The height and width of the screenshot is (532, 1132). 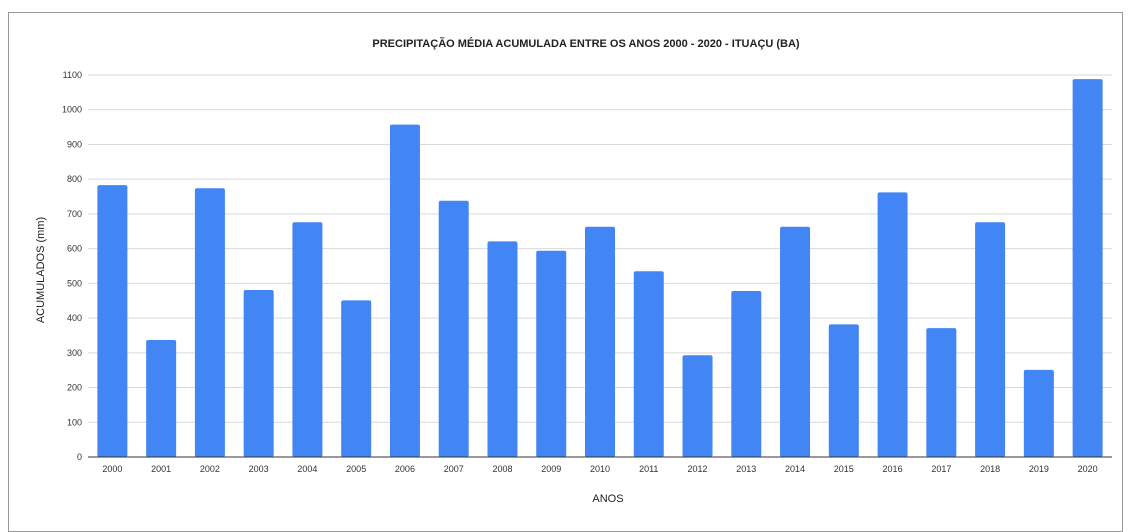 What do you see at coordinates (74, 144) in the screenshot?
I see `y-tick-label: 900` at bounding box center [74, 144].